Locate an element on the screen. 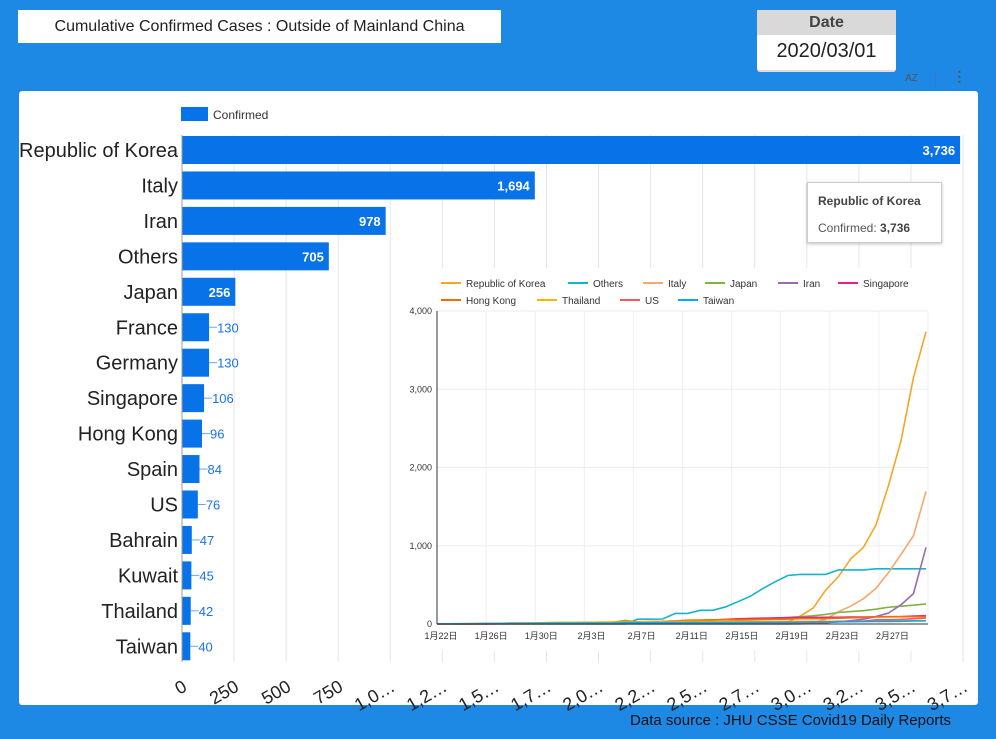 The width and height of the screenshot is (996, 739). bar-category-label: Italy is located at coordinates (159, 186).